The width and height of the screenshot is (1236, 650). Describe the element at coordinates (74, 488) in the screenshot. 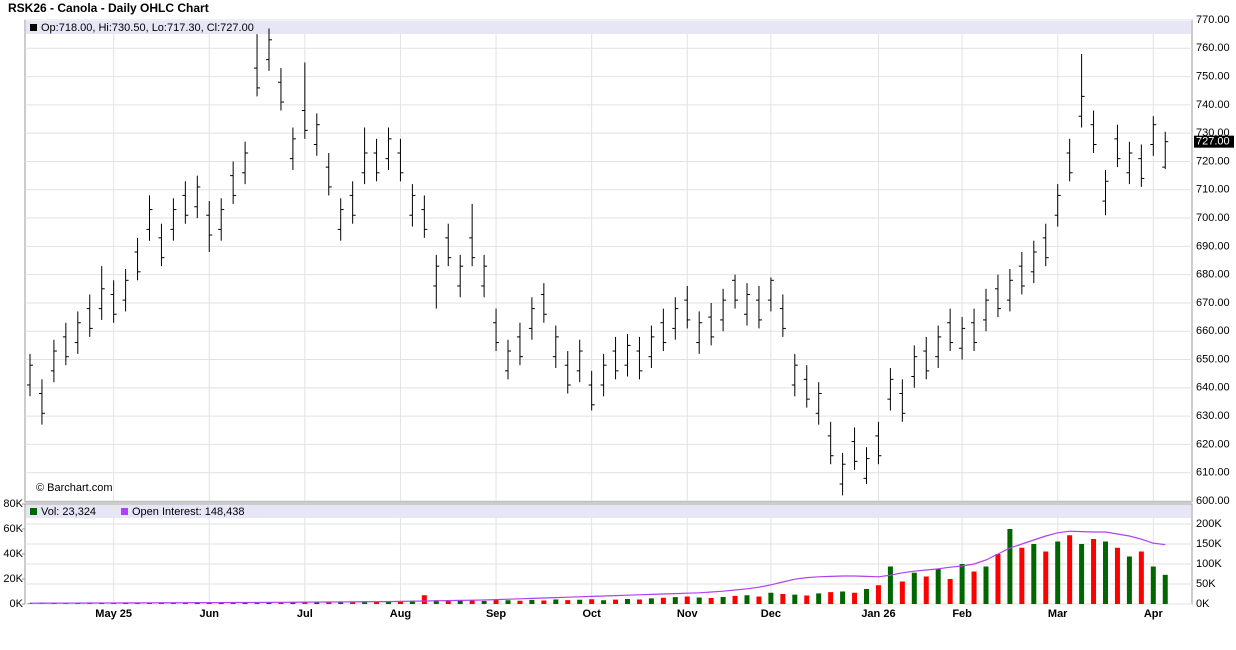

I see `credit: © Barchart.com` at that location.